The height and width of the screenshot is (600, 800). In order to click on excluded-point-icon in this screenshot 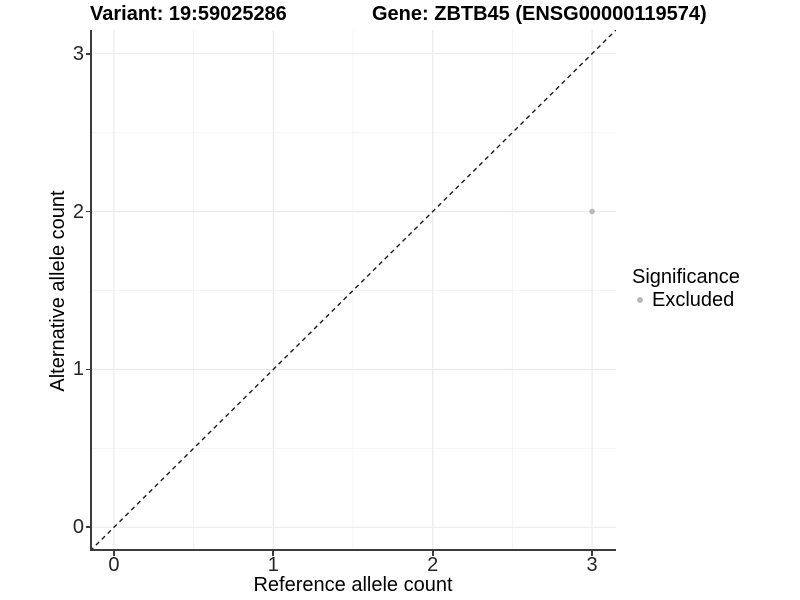, I will do `click(640, 300)`.